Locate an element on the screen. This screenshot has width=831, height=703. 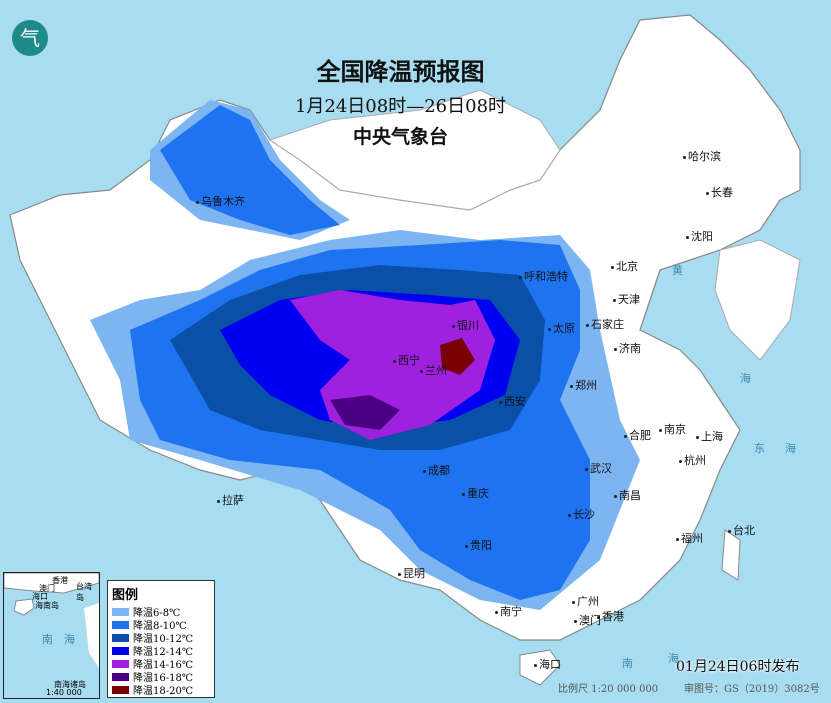
city-name: 澳门 is located at coordinates (590, 620).